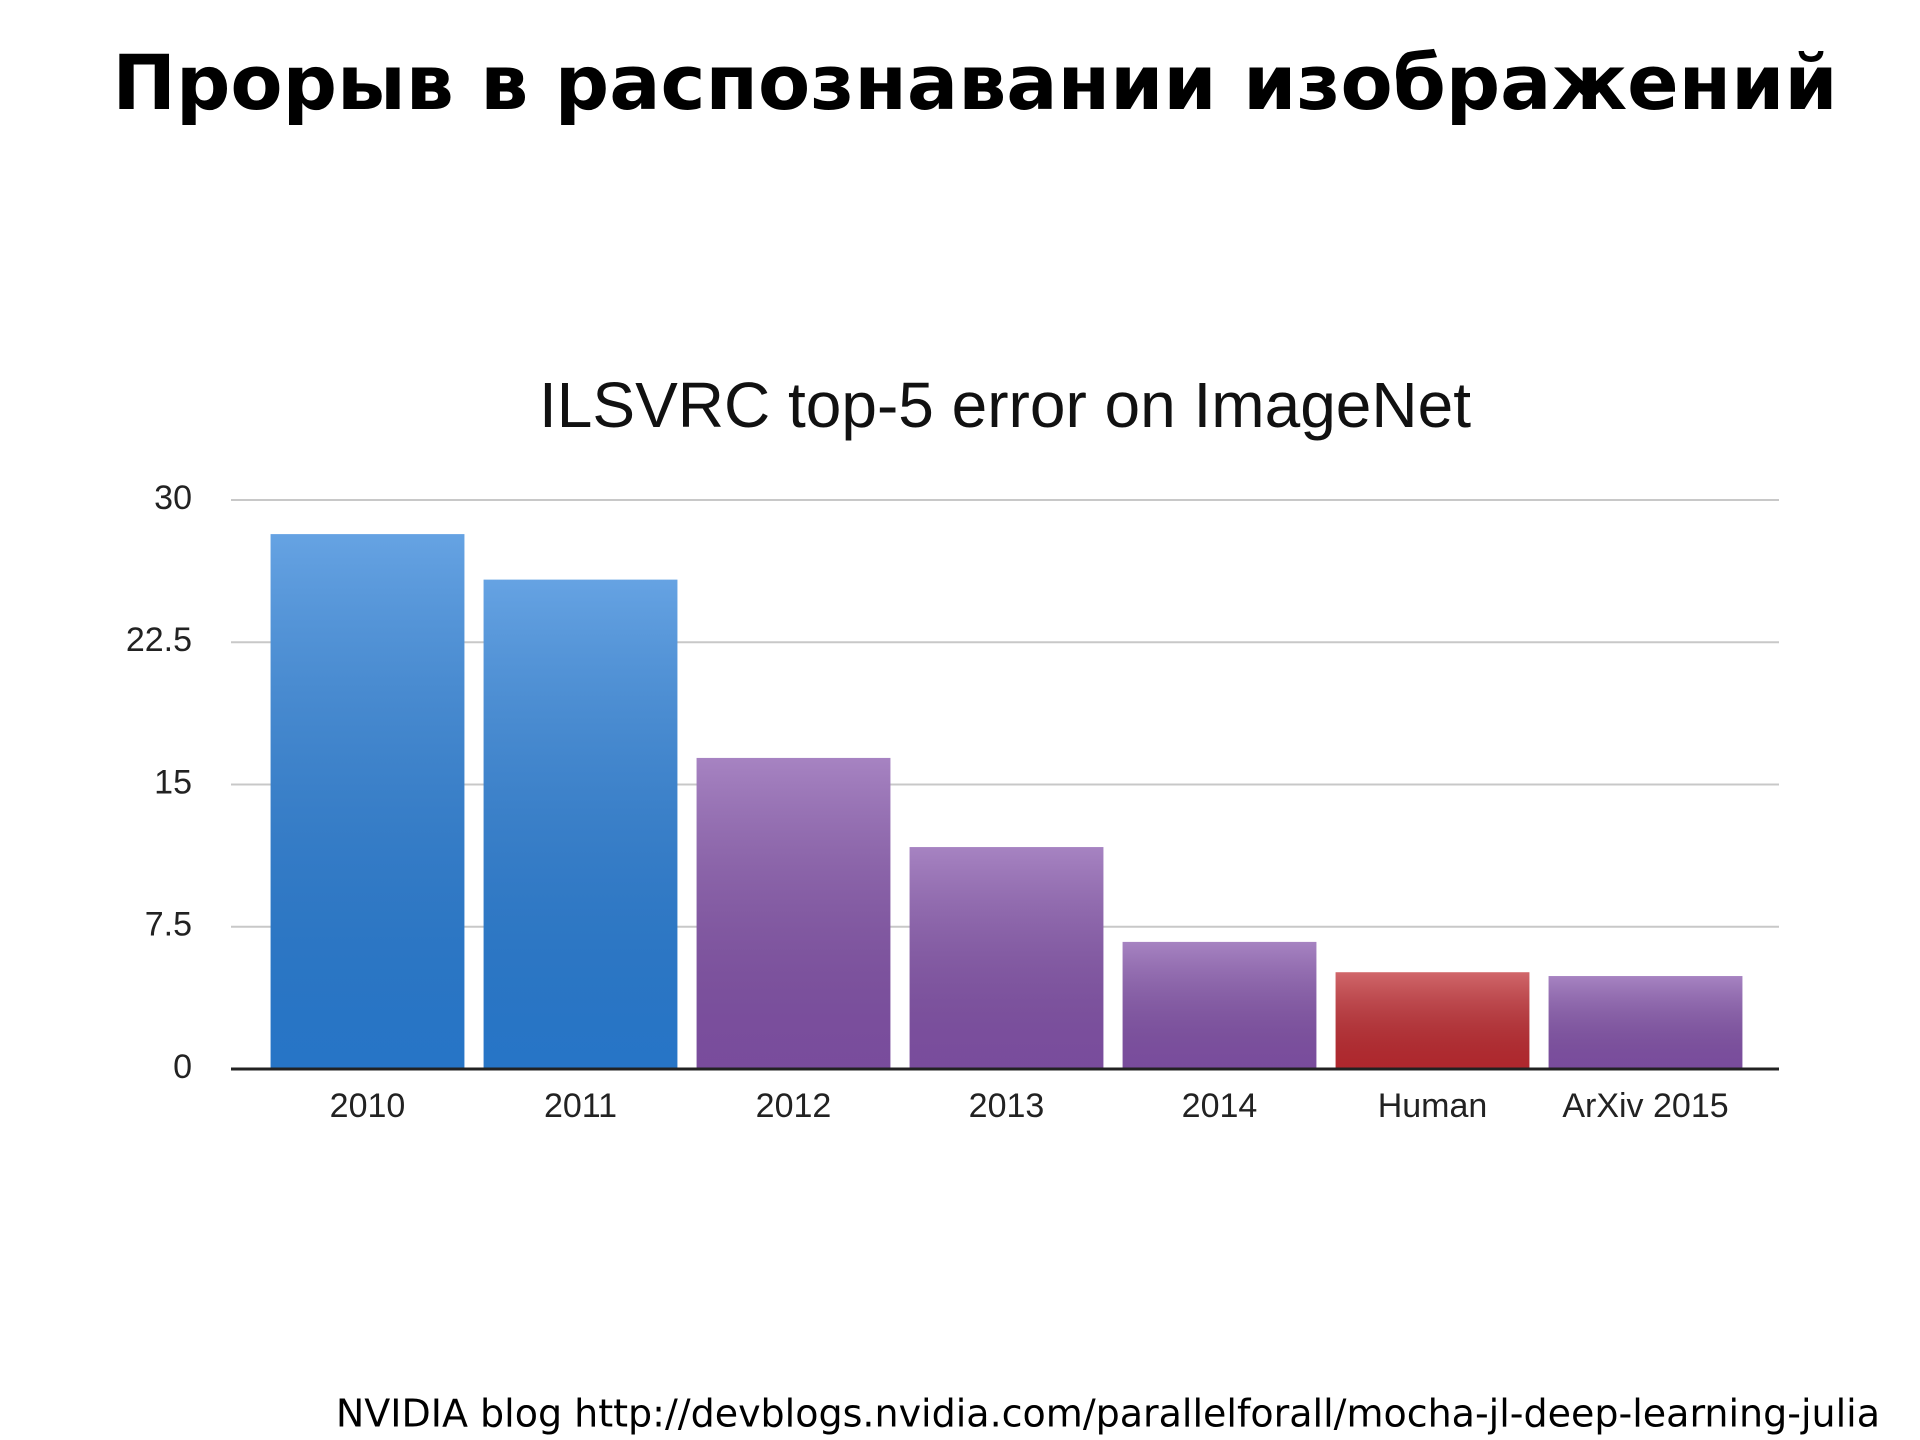 This screenshot has height=1440, width=1920. I want to click on y-tick-label: 7.5, so click(168, 925).